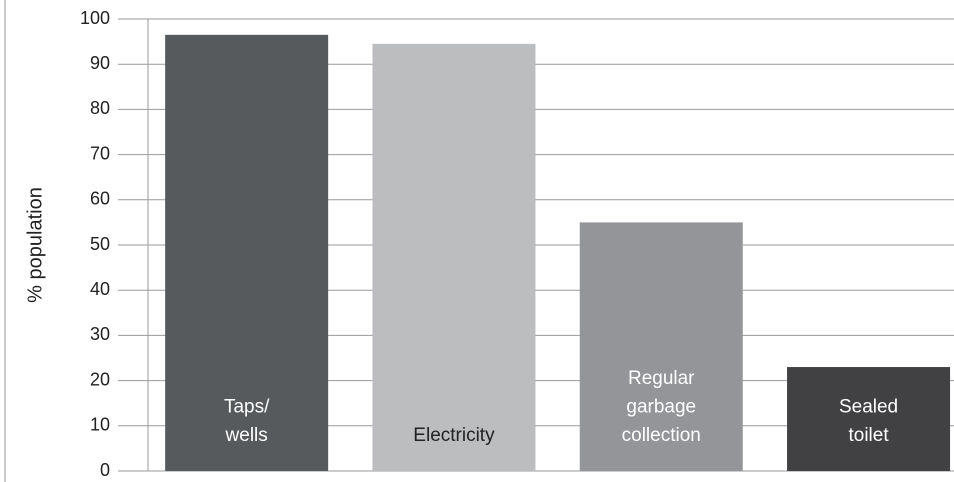 This screenshot has width=954, height=482. Describe the element at coordinates (100, 199) in the screenshot. I see `y-tick-label: 60` at that location.